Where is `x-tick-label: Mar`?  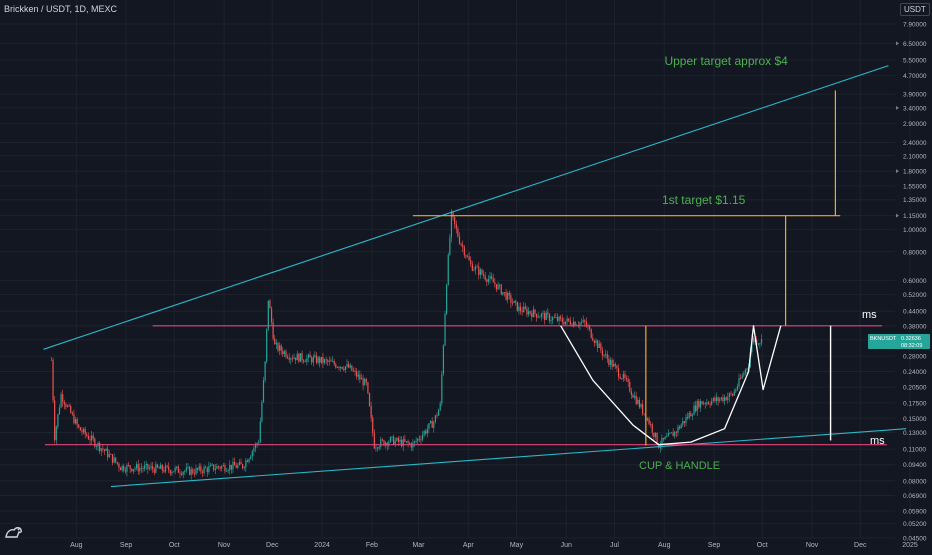
x-tick-label: Mar is located at coordinates (418, 545).